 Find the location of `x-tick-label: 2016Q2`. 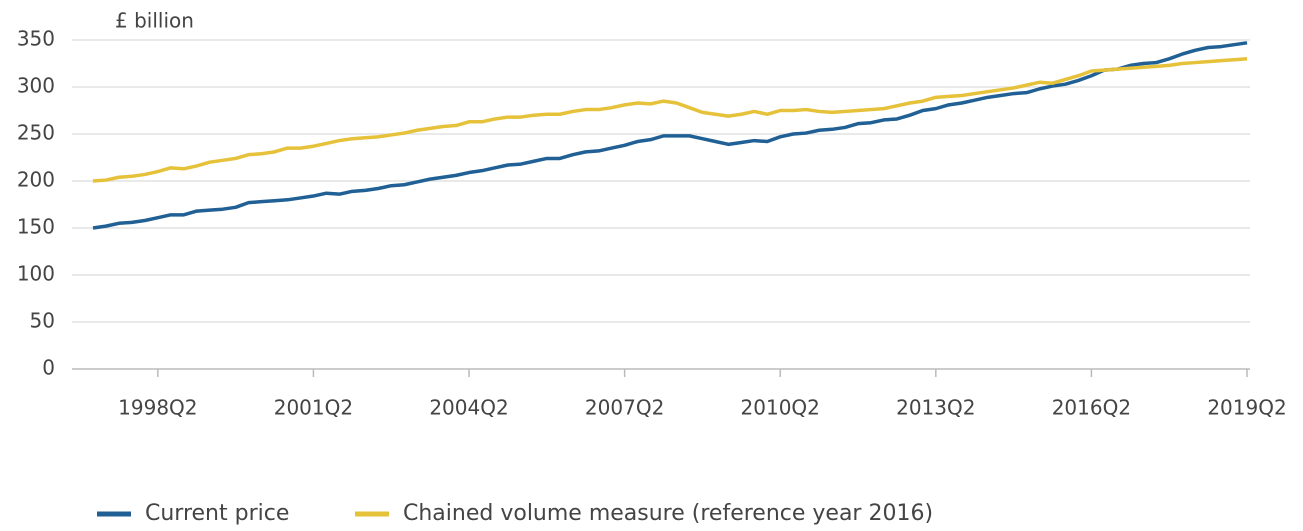

x-tick-label: 2016Q2 is located at coordinates (1091, 408).